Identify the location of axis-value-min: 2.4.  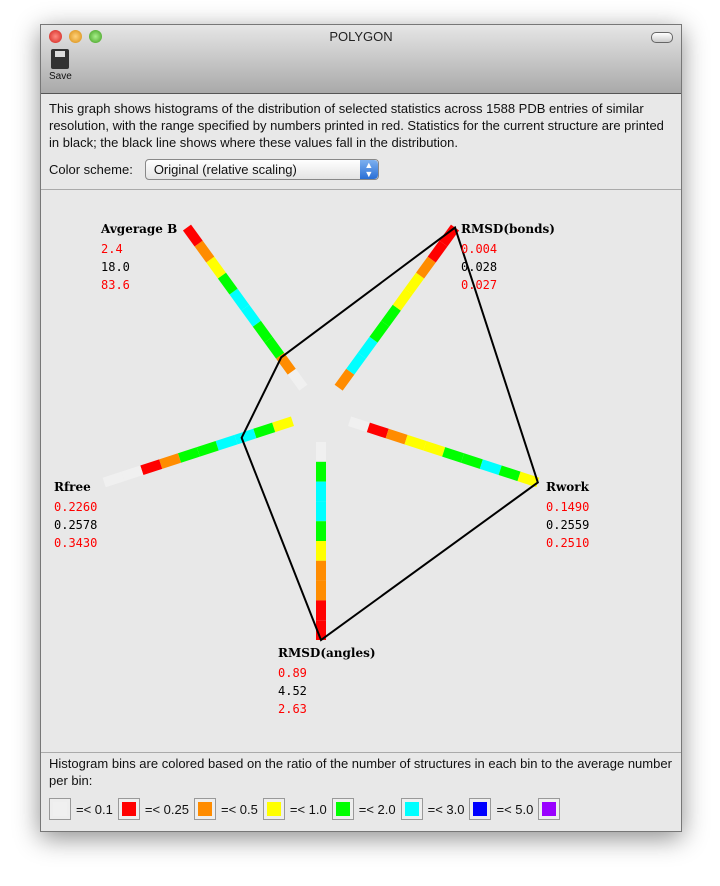
(112, 249).